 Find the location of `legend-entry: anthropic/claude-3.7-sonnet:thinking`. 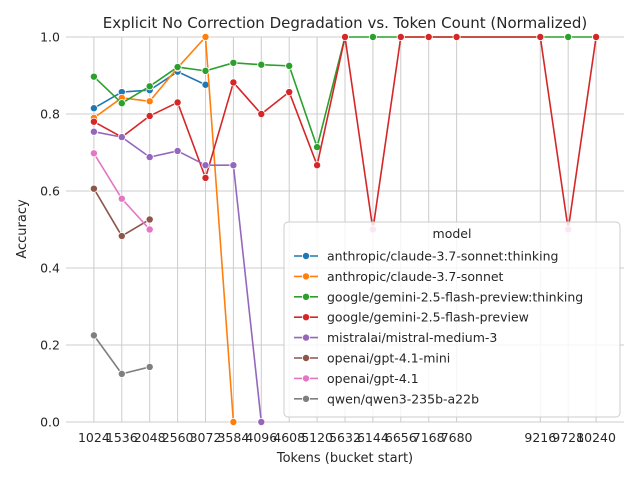

legend-entry: anthropic/claude-3.7-sonnet:thinking is located at coordinates (426, 256).